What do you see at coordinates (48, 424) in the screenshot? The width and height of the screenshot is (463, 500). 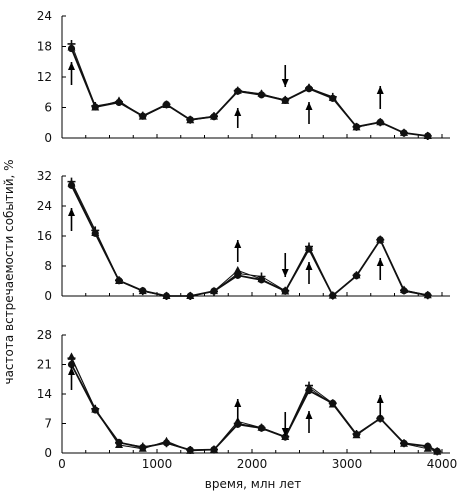 I see `y-tick-label: 7` at bounding box center [48, 424].